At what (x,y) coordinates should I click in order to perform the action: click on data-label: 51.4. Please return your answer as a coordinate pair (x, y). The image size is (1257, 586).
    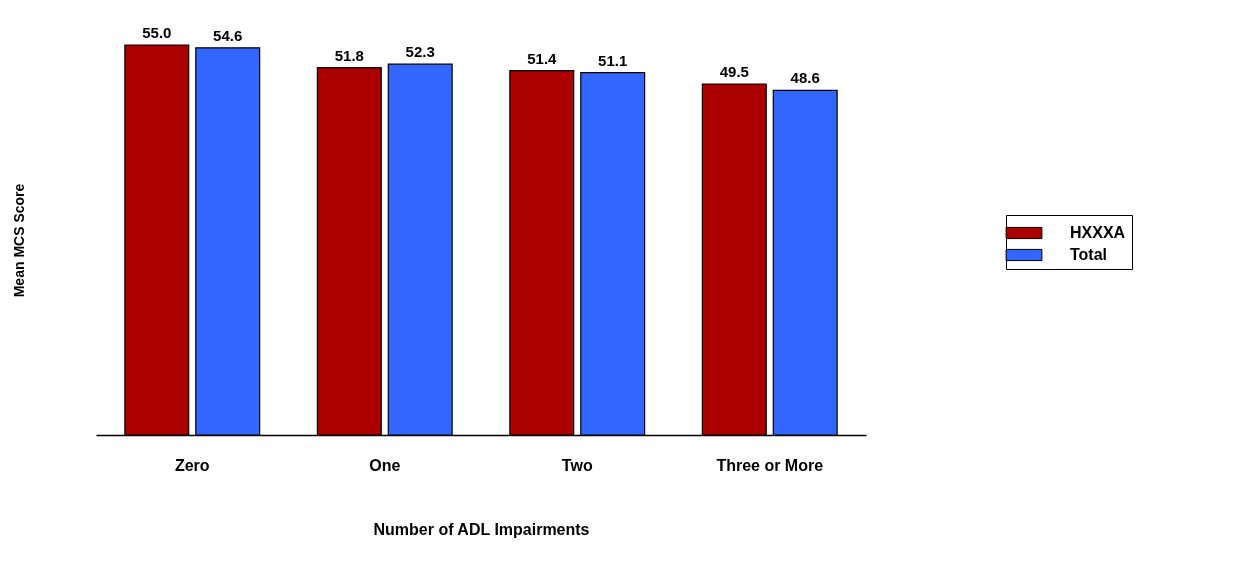
    Looking at the image, I should click on (542, 58).